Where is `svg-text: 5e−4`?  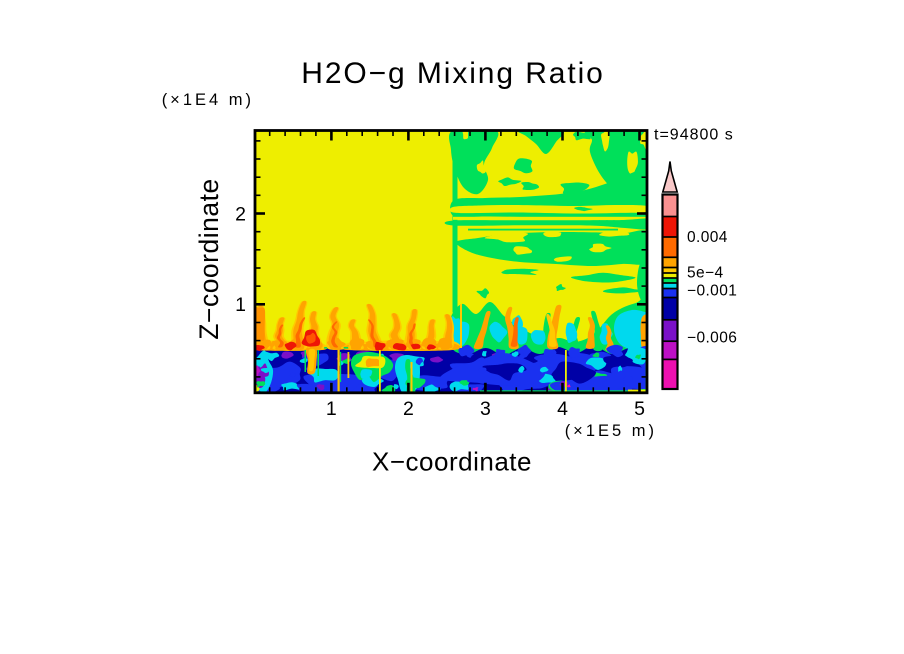 svg-text: 5e−4 is located at coordinates (705, 273).